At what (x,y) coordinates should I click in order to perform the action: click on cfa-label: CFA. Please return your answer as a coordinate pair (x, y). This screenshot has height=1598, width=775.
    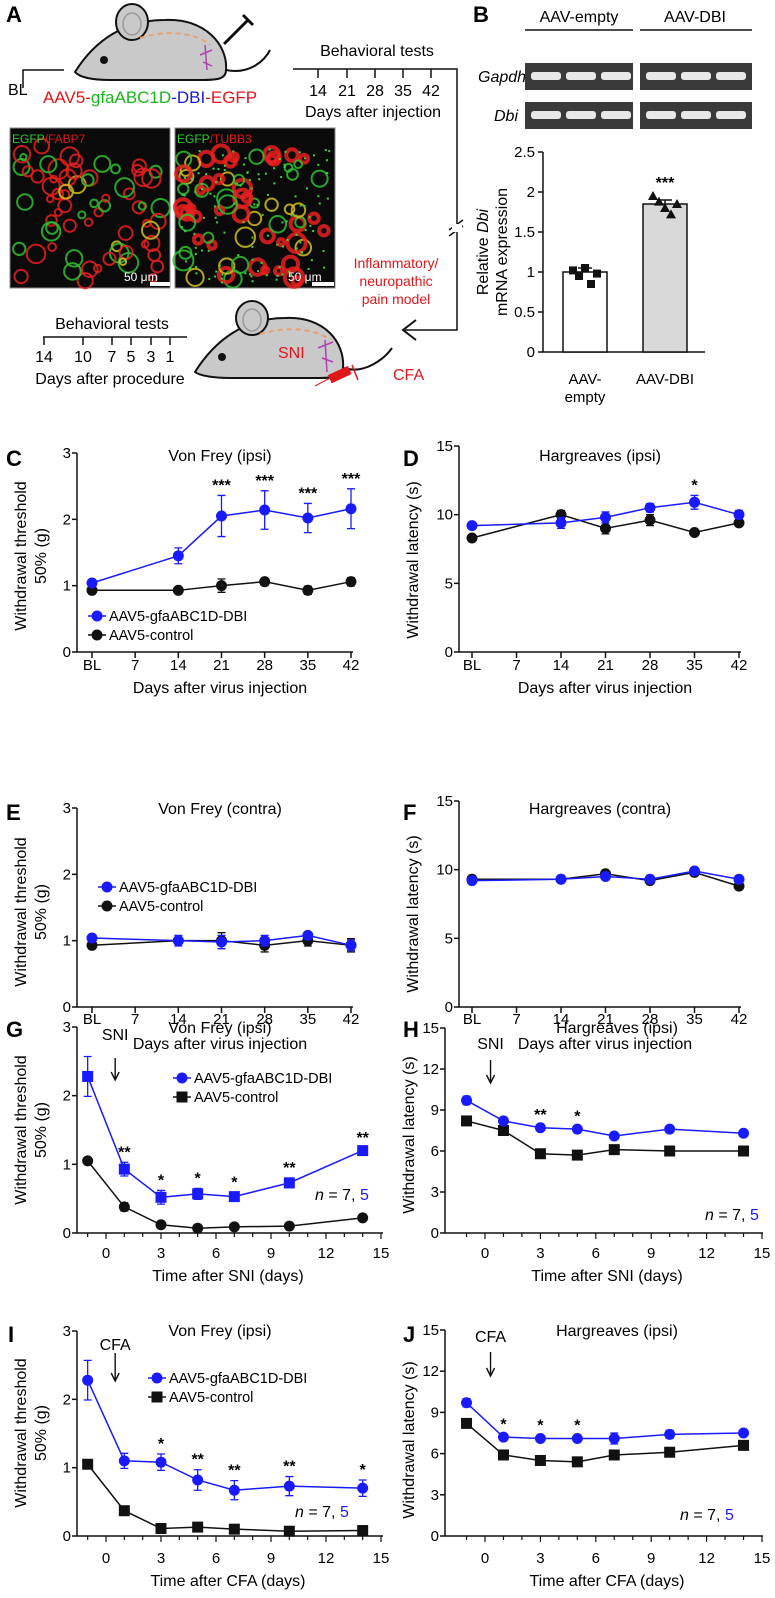
    Looking at the image, I should click on (408, 375).